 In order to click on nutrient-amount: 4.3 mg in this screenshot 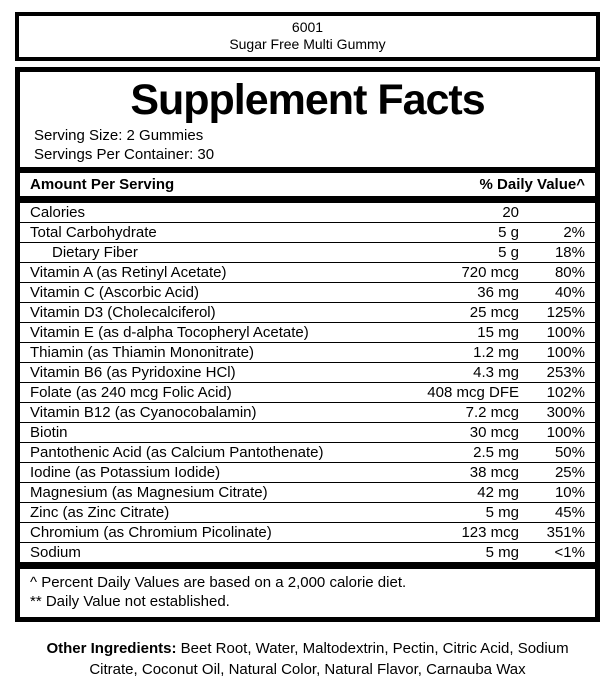, I will do `click(496, 372)`.